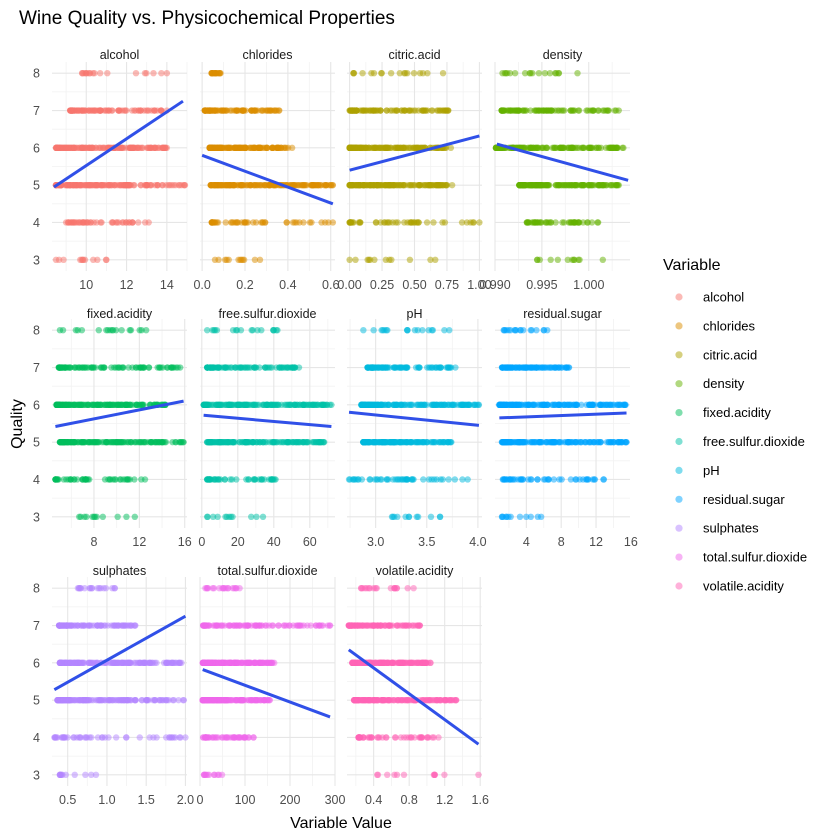  Describe the element at coordinates (238, 542) in the screenshot. I see `x-tick-label: 20` at that location.